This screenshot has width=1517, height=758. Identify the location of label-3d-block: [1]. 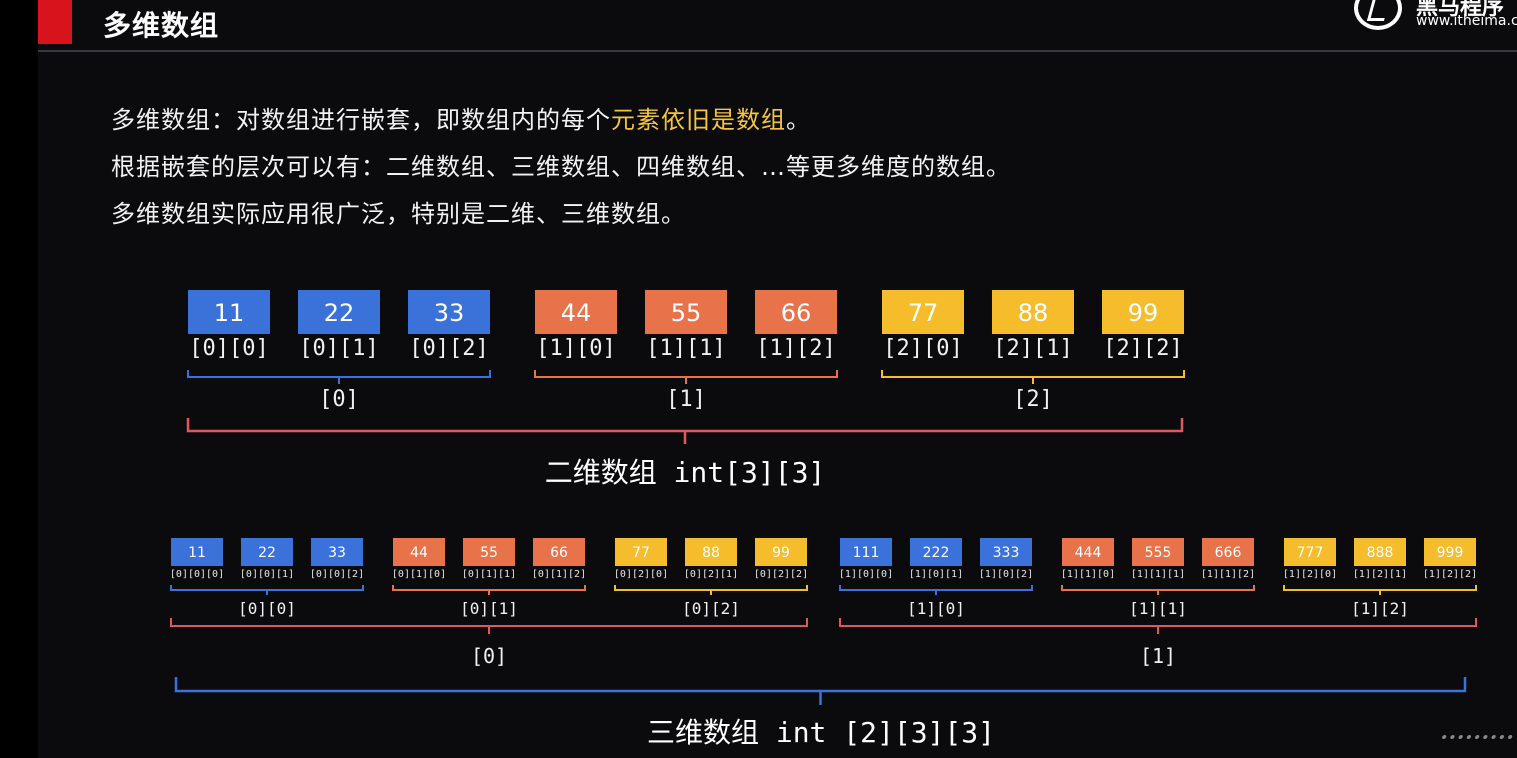
(1158, 656).